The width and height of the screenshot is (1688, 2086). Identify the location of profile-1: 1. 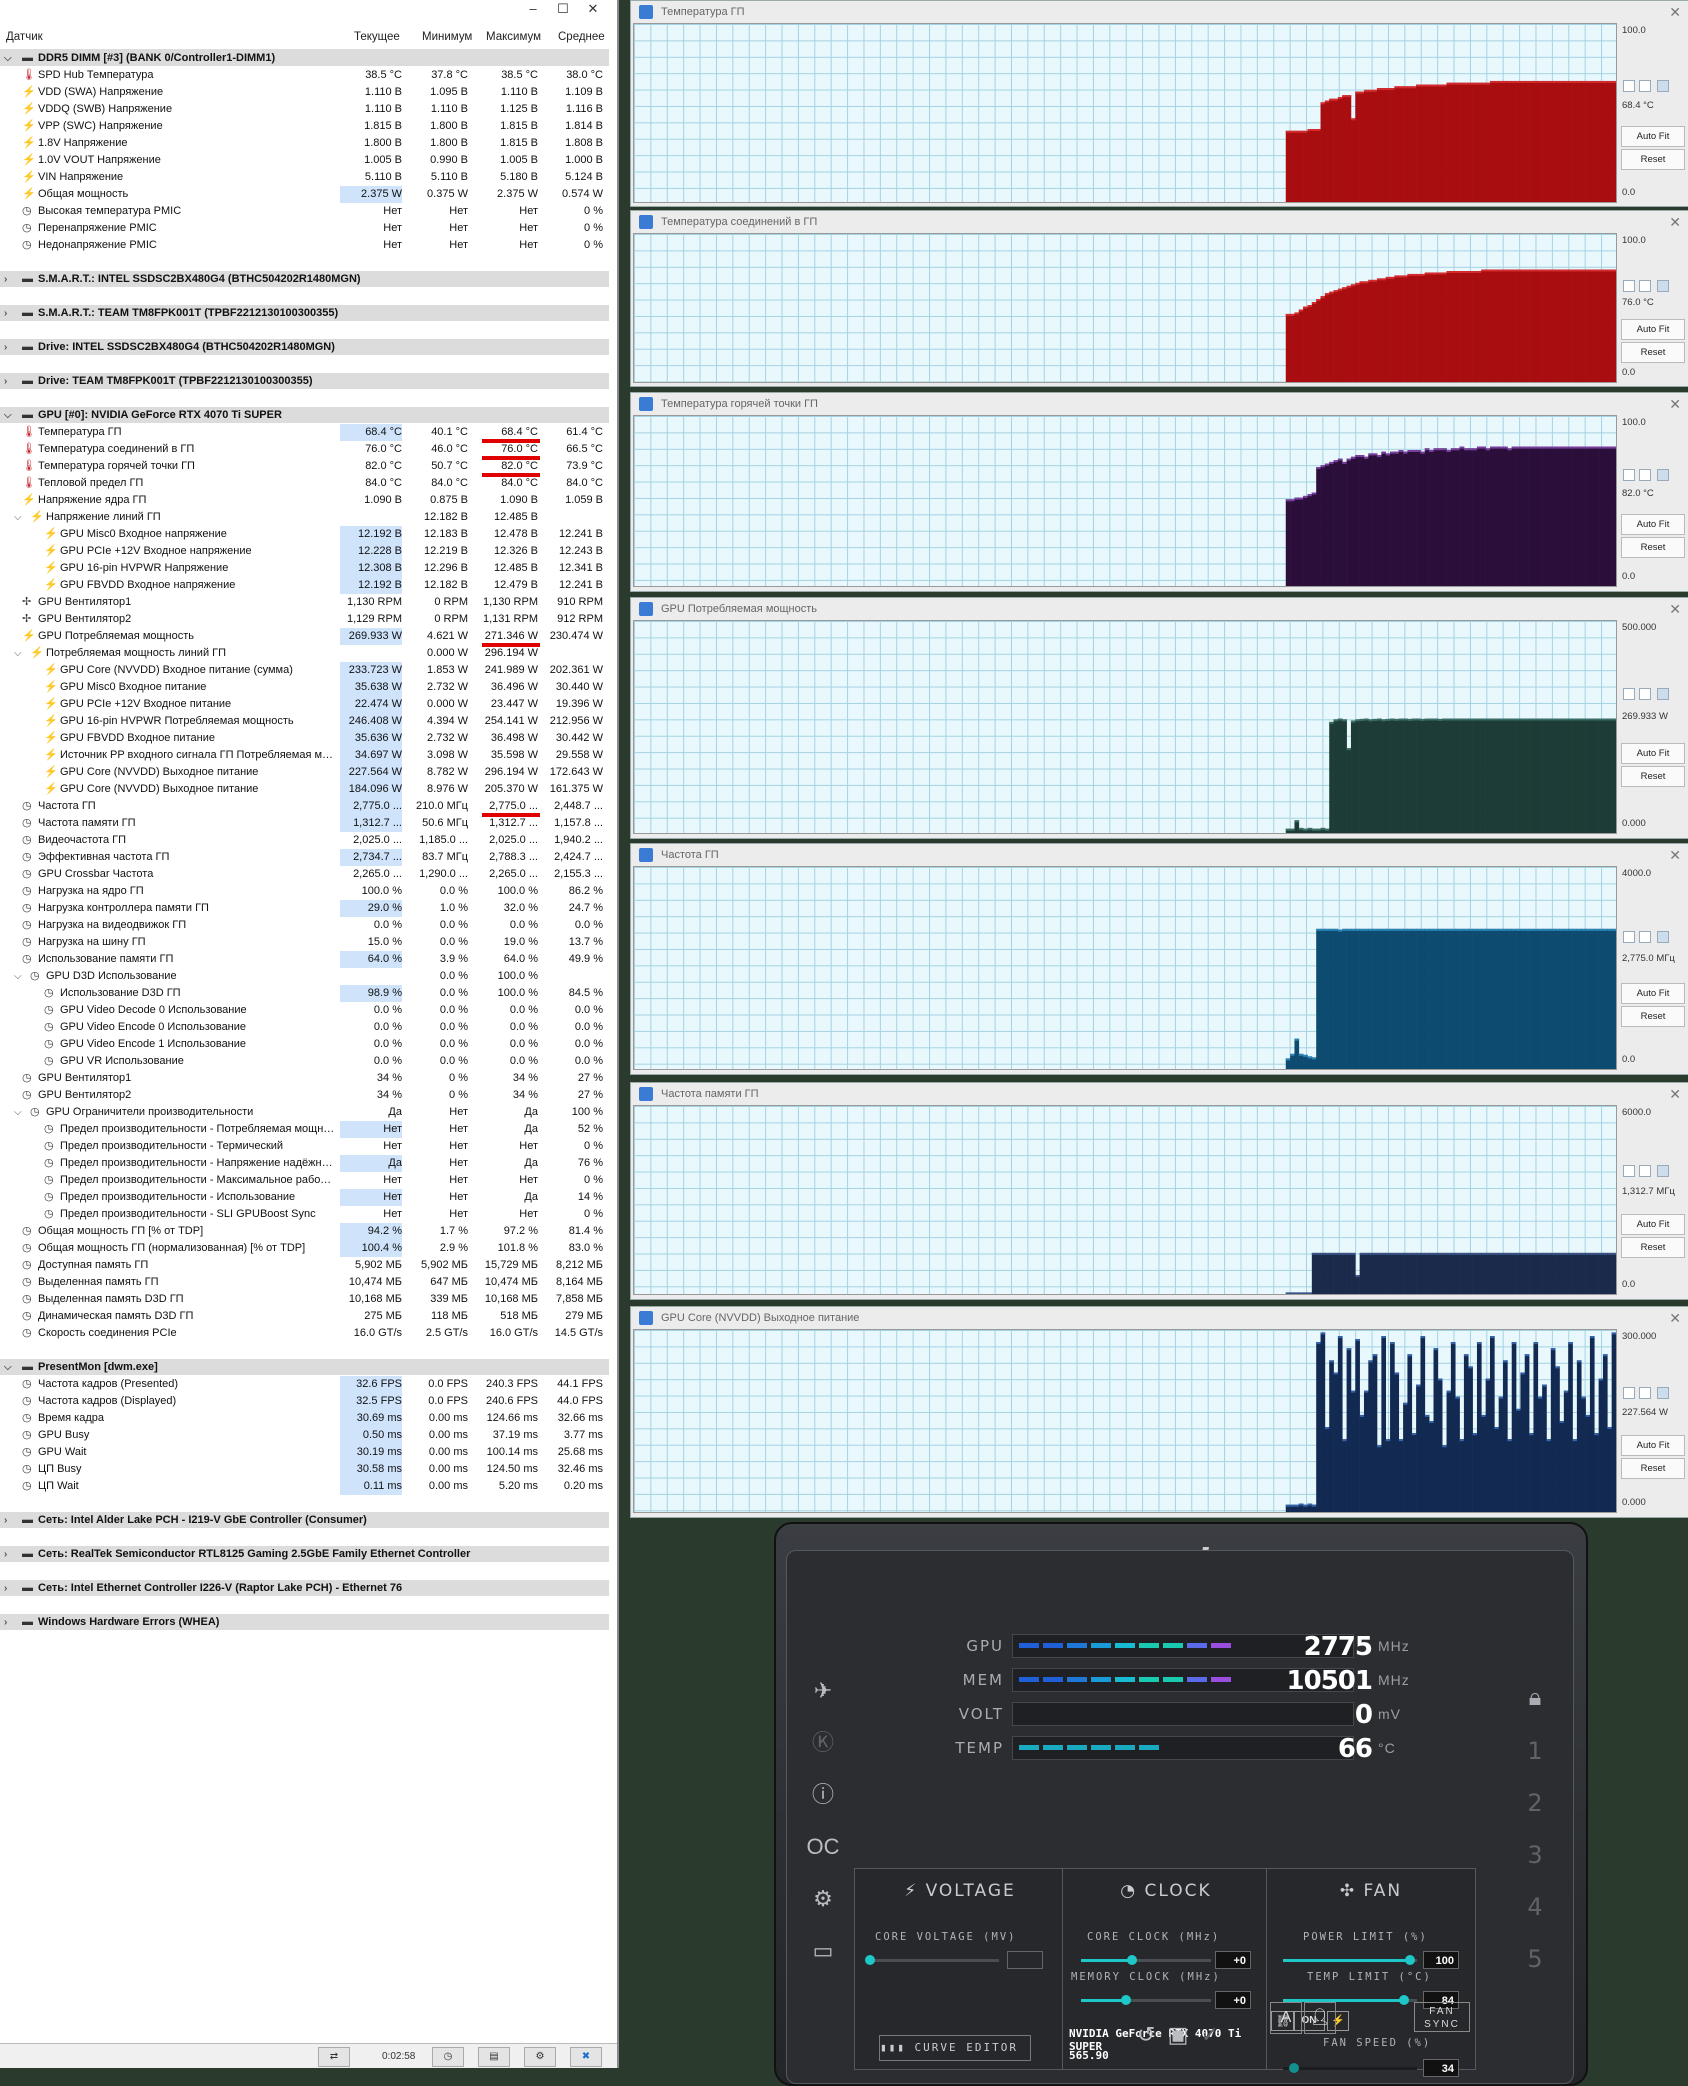
(1535, 1751).